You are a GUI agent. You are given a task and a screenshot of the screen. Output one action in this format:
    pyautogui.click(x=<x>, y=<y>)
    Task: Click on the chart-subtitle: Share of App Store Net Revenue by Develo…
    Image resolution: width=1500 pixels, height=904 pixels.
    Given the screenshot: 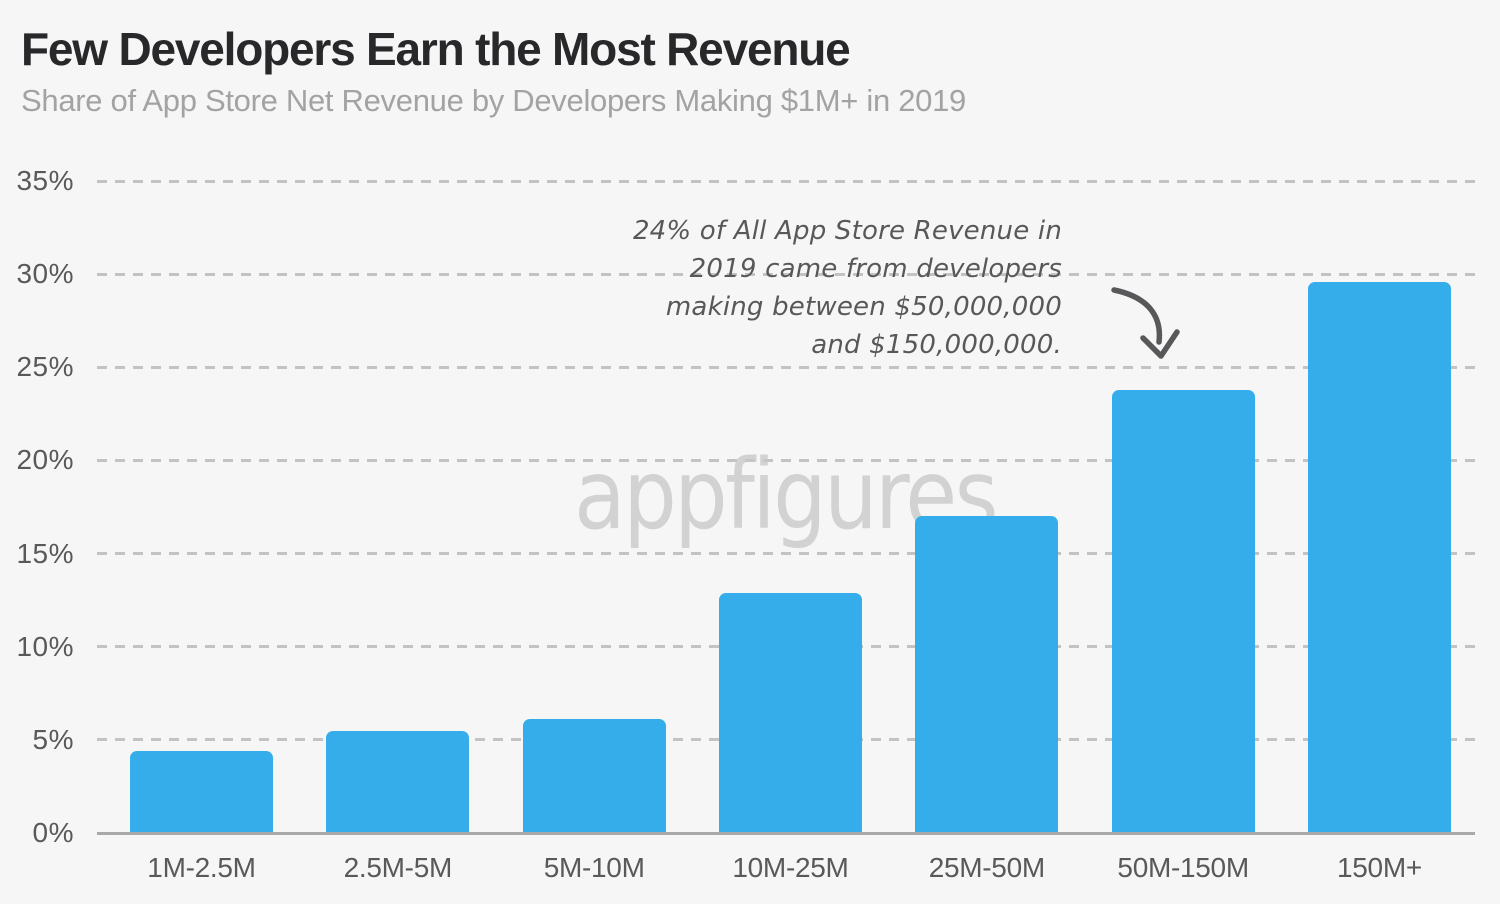 What is the action you would take?
    pyautogui.click(x=493, y=100)
    